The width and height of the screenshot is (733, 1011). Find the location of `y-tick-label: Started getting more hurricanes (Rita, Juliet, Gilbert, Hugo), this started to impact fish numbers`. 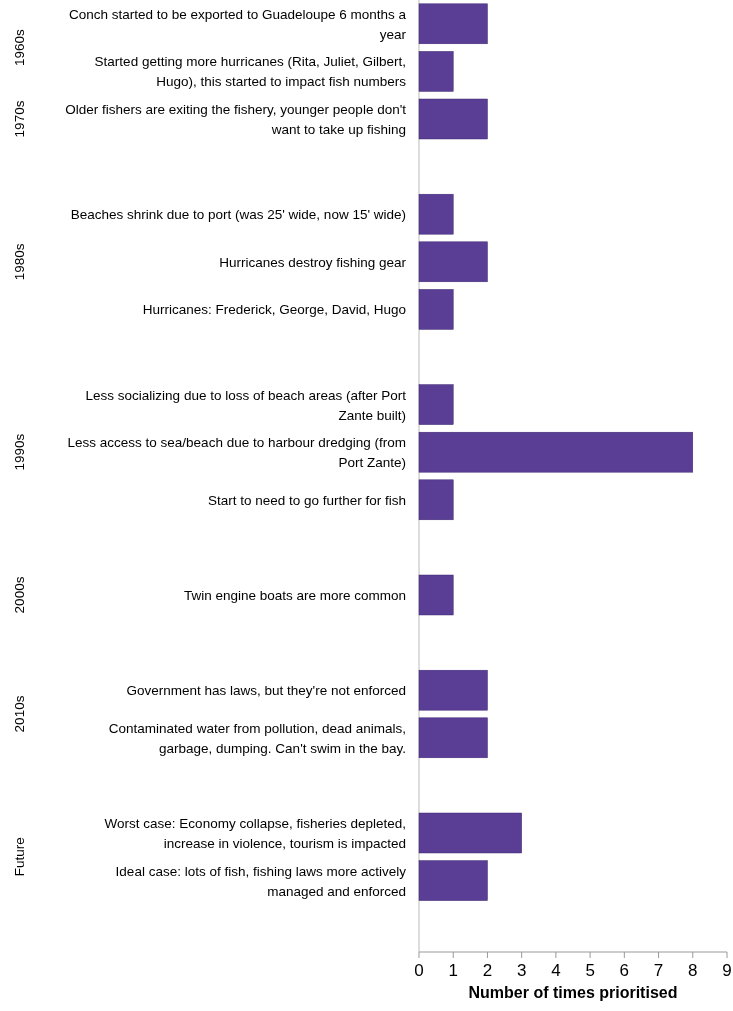

y-tick-label: Started getting more hurricanes (Rita, Juliet, Gilbert, Hugo), this started to impact fish numbers is located at coordinates (250, 72).